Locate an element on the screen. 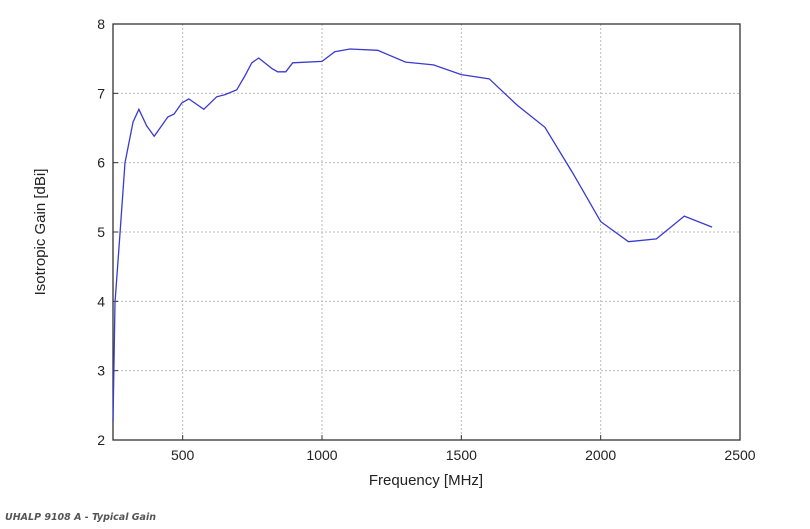  y-axis-label: Isotropic Gain [dBi] is located at coordinates (40, 232).